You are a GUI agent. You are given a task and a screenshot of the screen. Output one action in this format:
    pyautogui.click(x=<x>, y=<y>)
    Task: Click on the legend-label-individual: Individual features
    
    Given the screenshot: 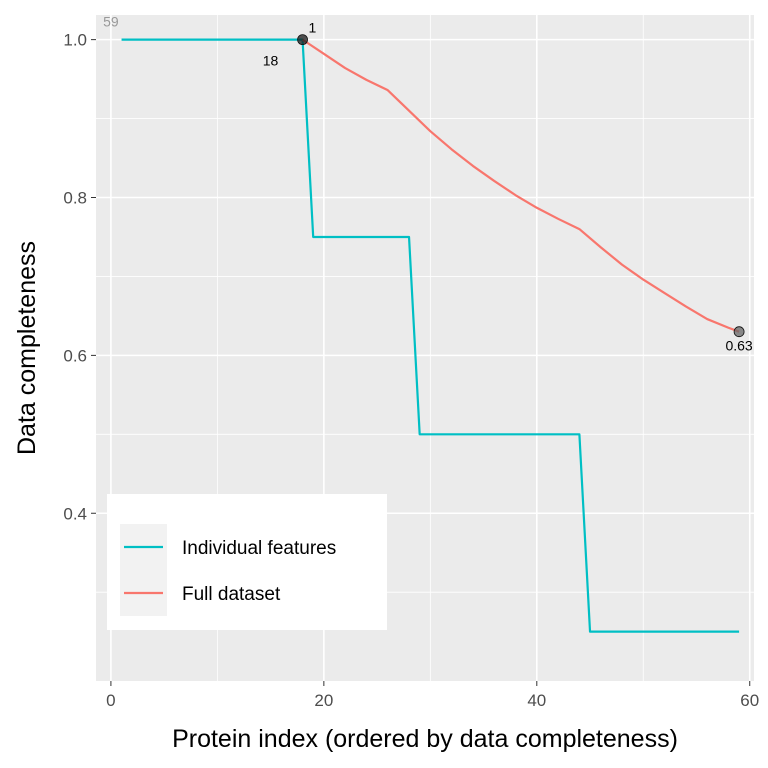 What is the action you would take?
    pyautogui.click(x=259, y=548)
    